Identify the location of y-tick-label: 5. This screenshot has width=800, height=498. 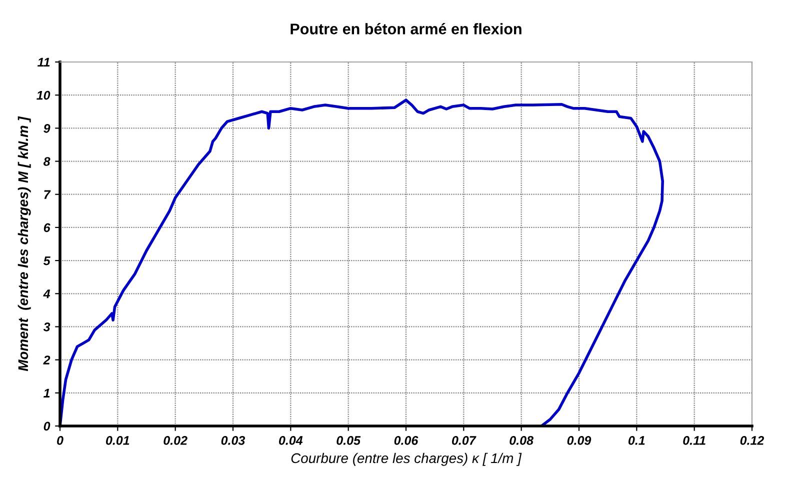
(46, 261).